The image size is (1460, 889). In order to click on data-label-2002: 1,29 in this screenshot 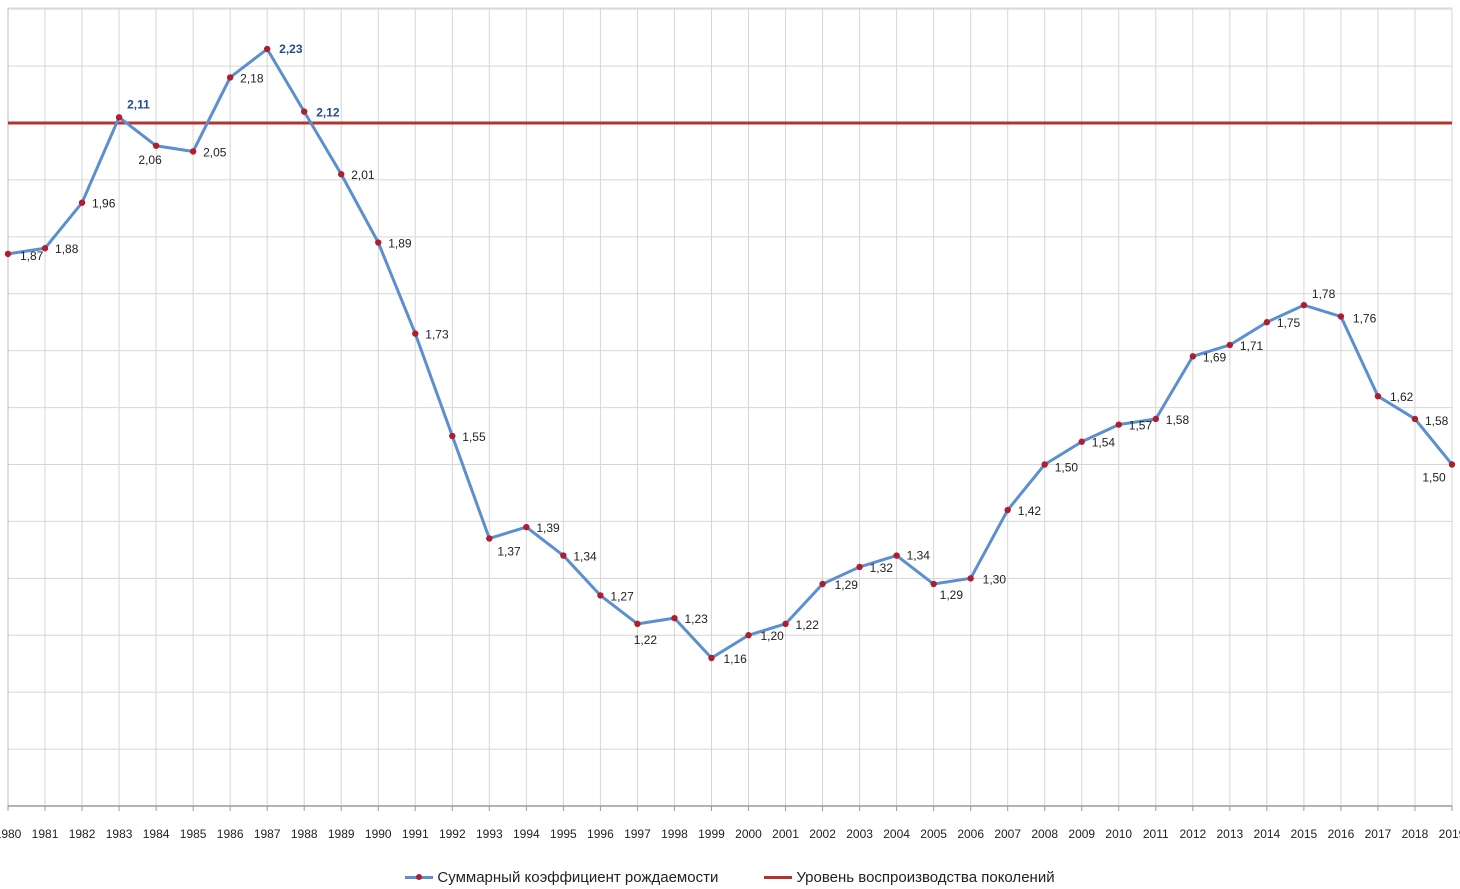, I will do `click(847, 585)`.